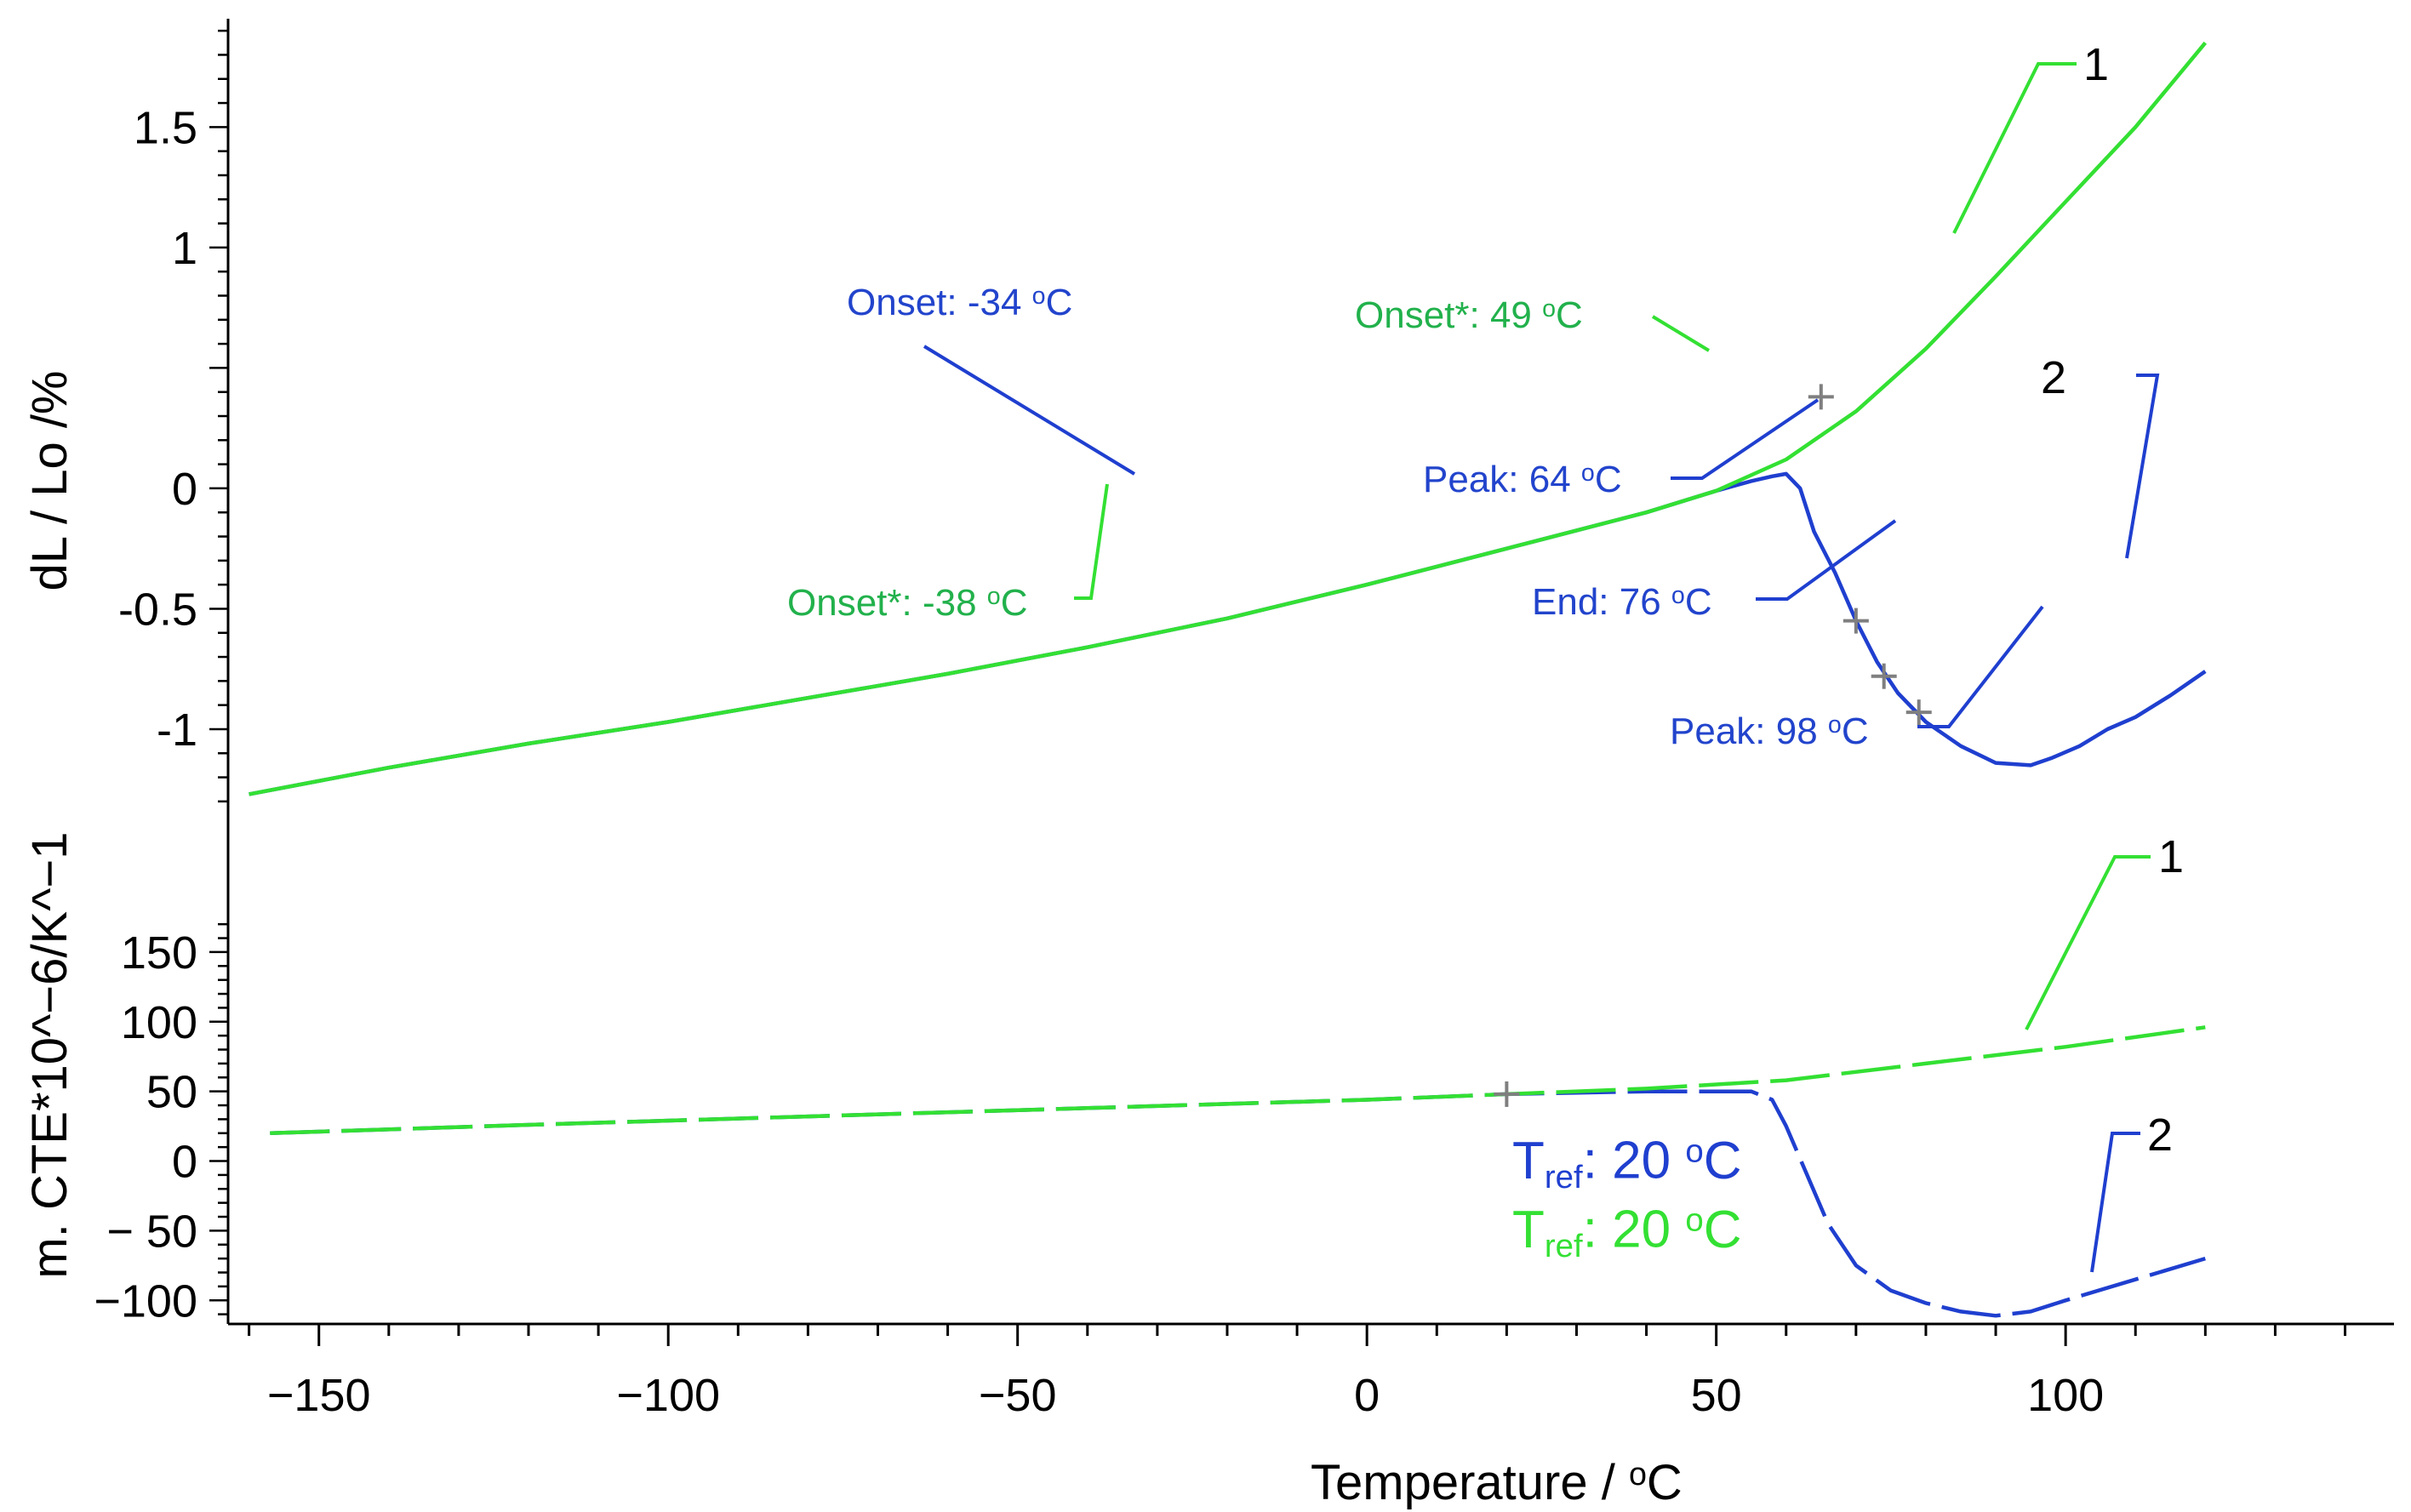 Image resolution: width=2411 pixels, height=1512 pixels. I want to click on x-axis-title: Temperature / oC, so click(1497, 1482).